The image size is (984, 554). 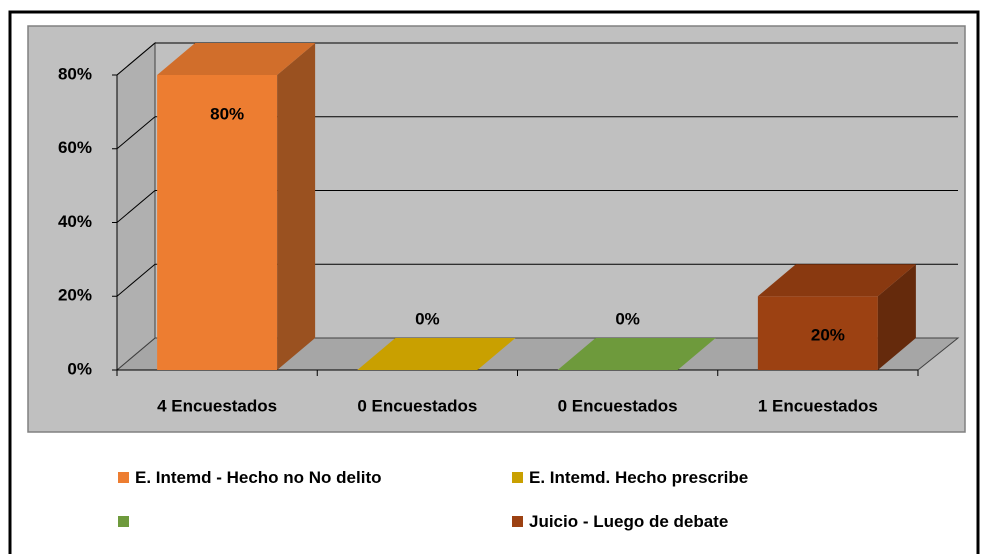 I want to click on y-tick-label: 20%, so click(x=75, y=295).